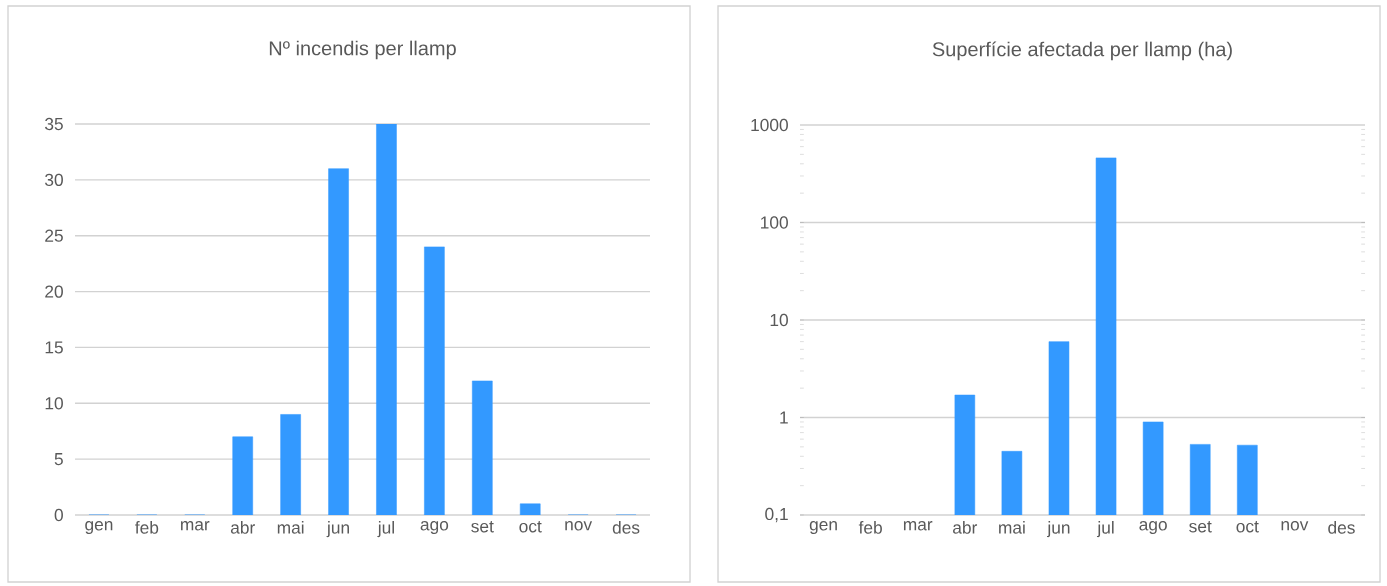 This screenshot has height=586, width=1387. Describe the element at coordinates (784, 417) in the screenshot. I see `y-tick-label: 1` at that location.